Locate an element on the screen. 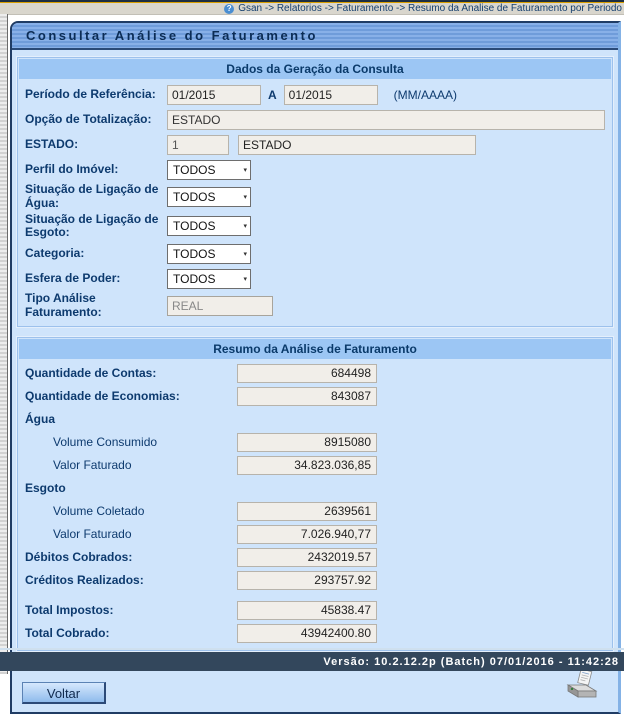 This screenshot has width=624, height=714. summary-row-creditos: Créditos Realizados: 293757.92 is located at coordinates (315, 580).